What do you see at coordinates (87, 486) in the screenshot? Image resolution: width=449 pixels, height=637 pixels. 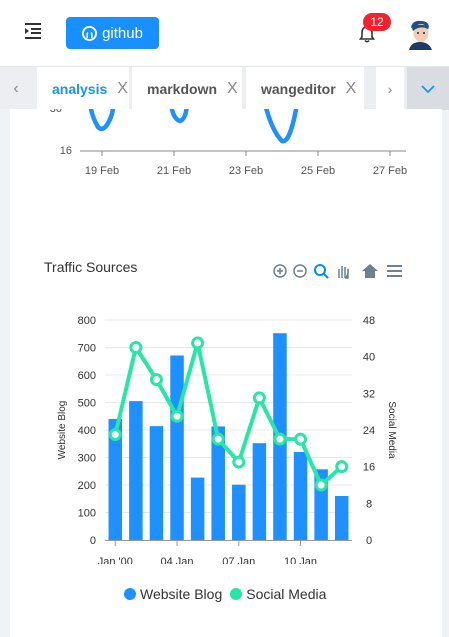 I see `y-tick-label: 200` at bounding box center [87, 486].